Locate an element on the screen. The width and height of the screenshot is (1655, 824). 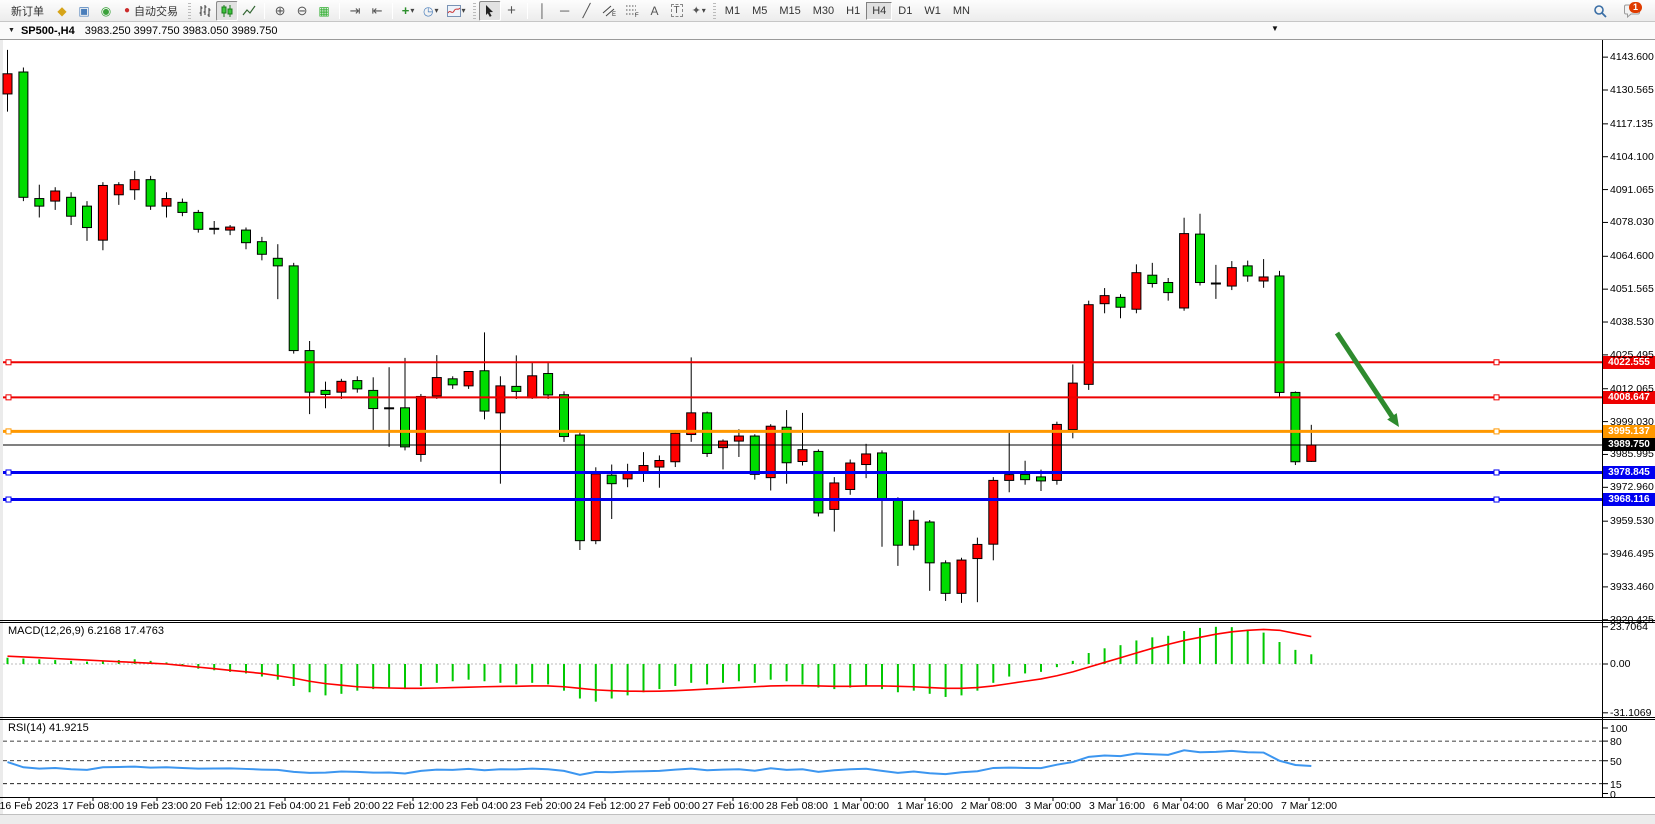
timeframe-W1: W1 is located at coordinates (932, 10).